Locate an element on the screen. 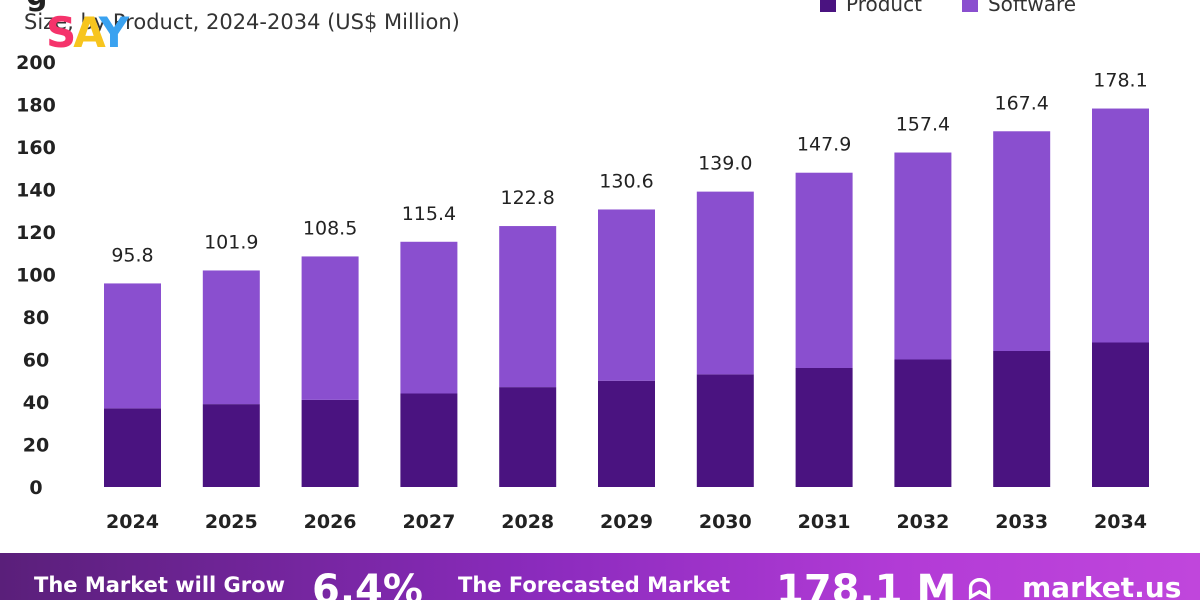  x-tick-label-2025: 2025 is located at coordinates (231, 522).